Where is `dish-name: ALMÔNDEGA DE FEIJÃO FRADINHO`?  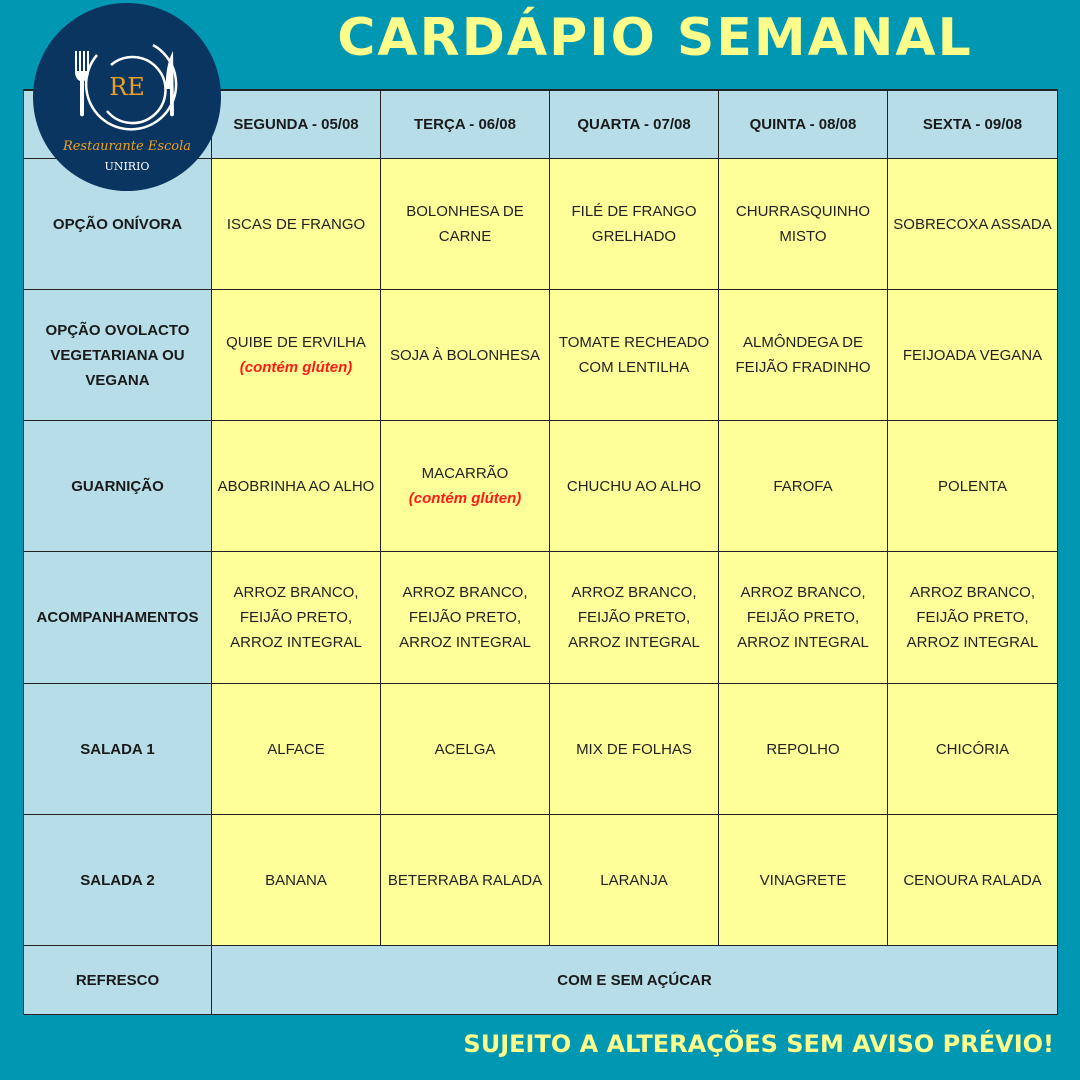
dish-name: ALMÔNDEGA DE FEIJÃO FRADINHO is located at coordinates (803, 355).